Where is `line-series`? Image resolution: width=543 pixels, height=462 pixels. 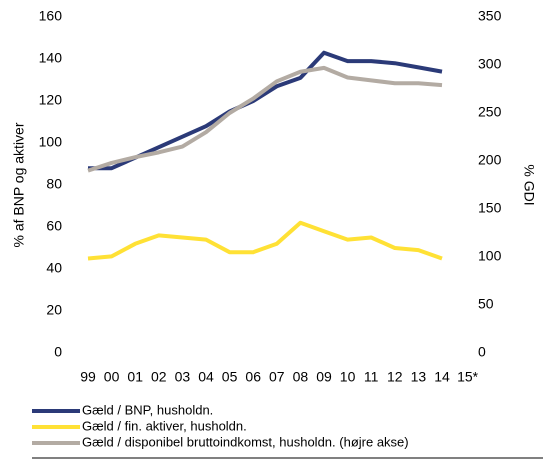
line-series is located at coordinates (265, 240).